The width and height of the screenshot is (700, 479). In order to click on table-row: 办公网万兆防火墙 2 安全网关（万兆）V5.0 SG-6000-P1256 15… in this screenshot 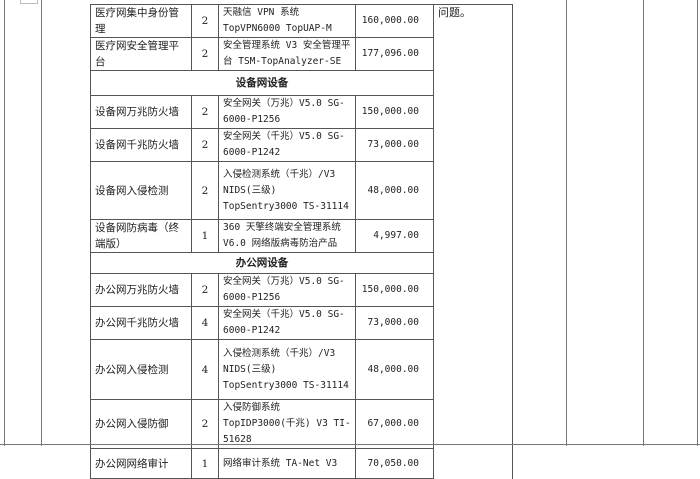, I will do `click(301, 290)`.